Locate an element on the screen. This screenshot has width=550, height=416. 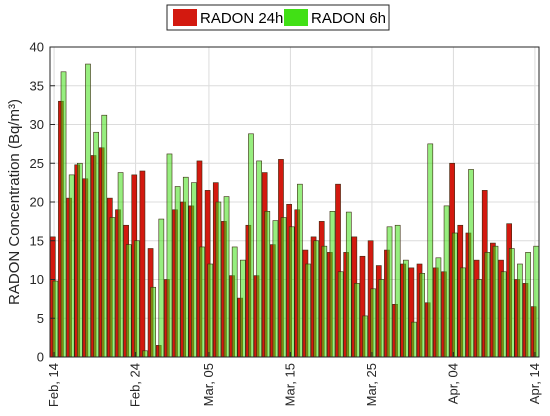
x-tick-label: Feb, 24 is located at coordinates (135, 385).